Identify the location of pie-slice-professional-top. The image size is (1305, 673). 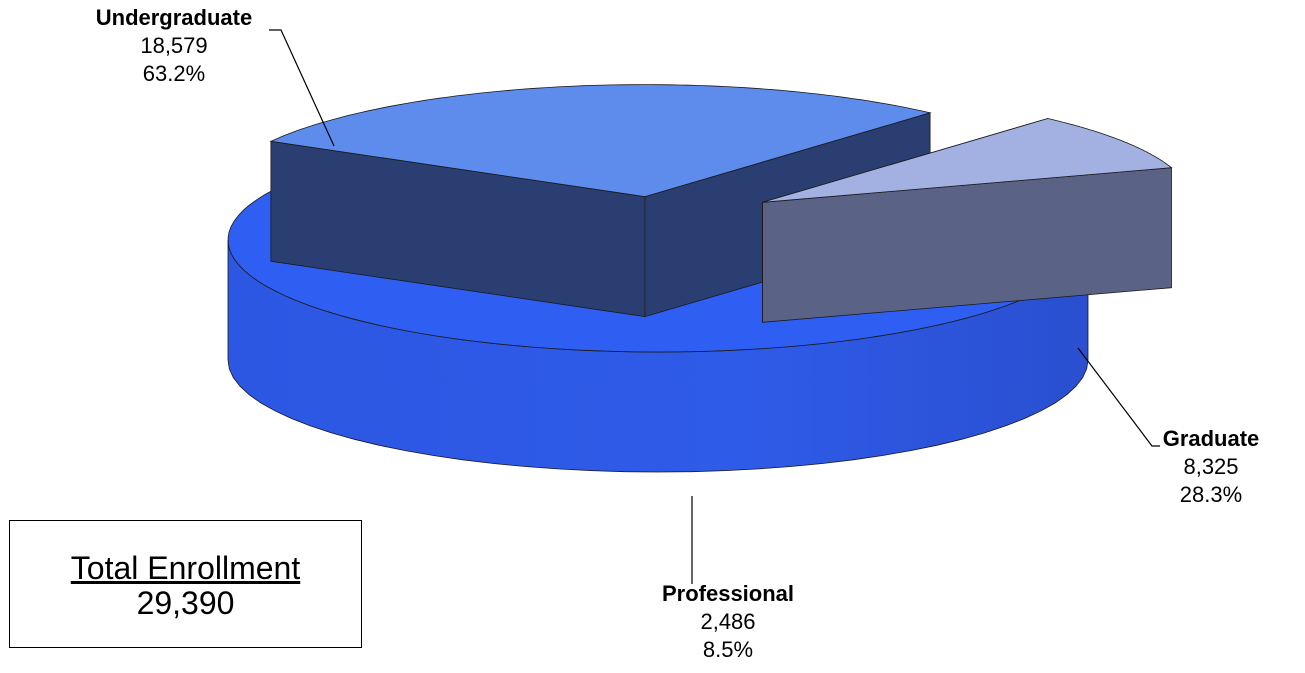
(967, 160).